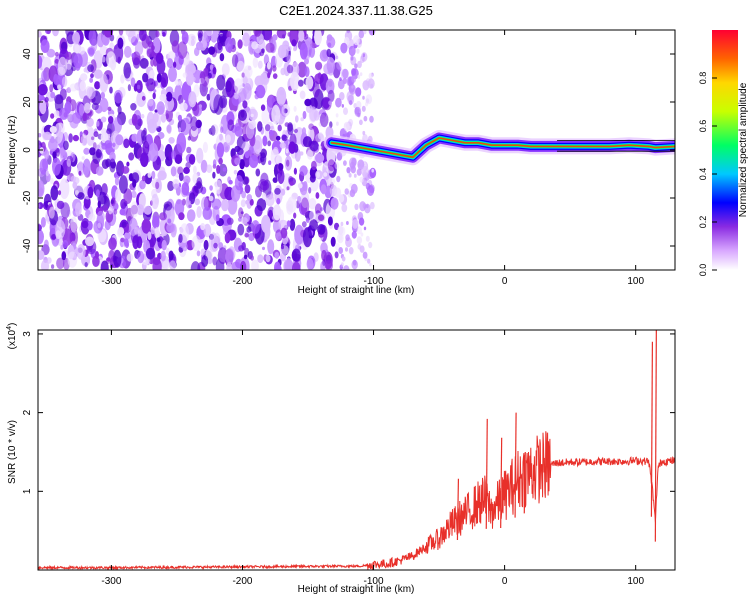 The width and height of the screenshot is (750, 600). What do you see at coordinates (12, 324) in the screenshot?
I see `scale-note-close: )` at bounding box center [12, 324].